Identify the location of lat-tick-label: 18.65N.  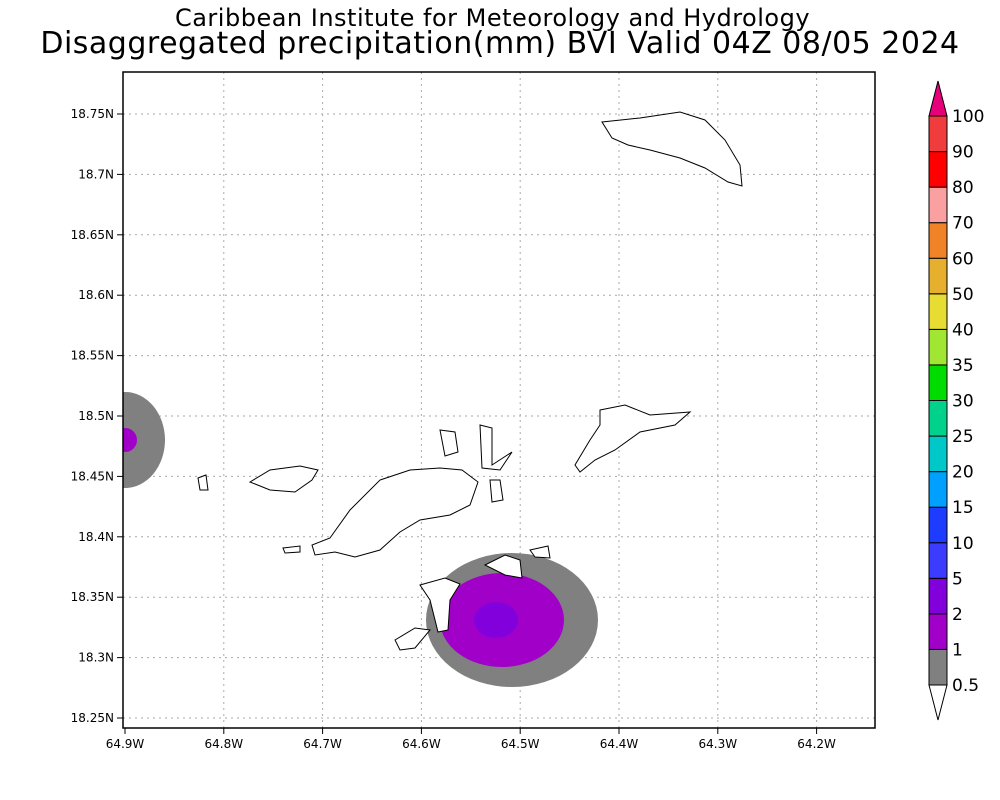
(92, 235).